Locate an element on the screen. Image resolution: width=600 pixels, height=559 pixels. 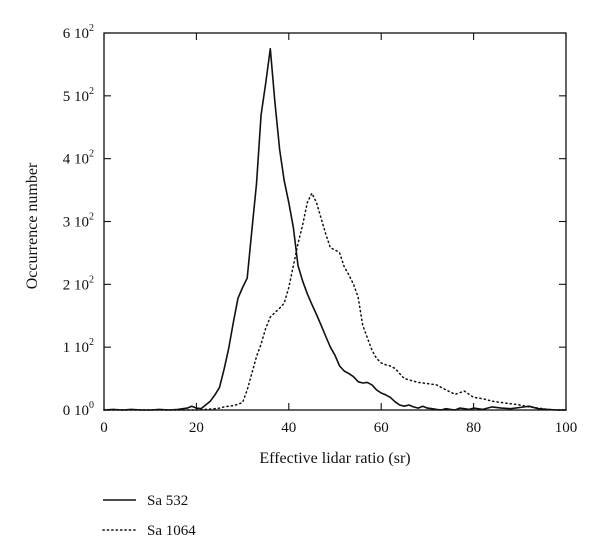
x-tick-label: 20 is located at coordinates (196, 428).